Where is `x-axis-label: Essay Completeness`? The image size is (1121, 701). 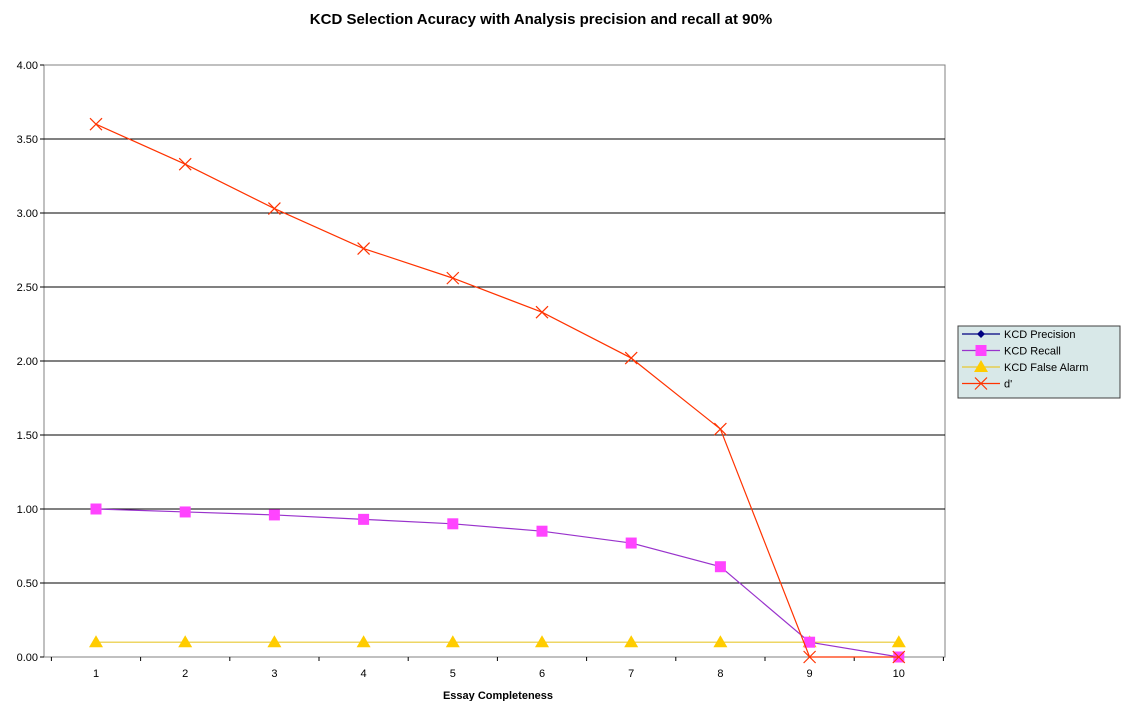
x-axis-label: Essay Completeness is located at coordinates (498, 695).